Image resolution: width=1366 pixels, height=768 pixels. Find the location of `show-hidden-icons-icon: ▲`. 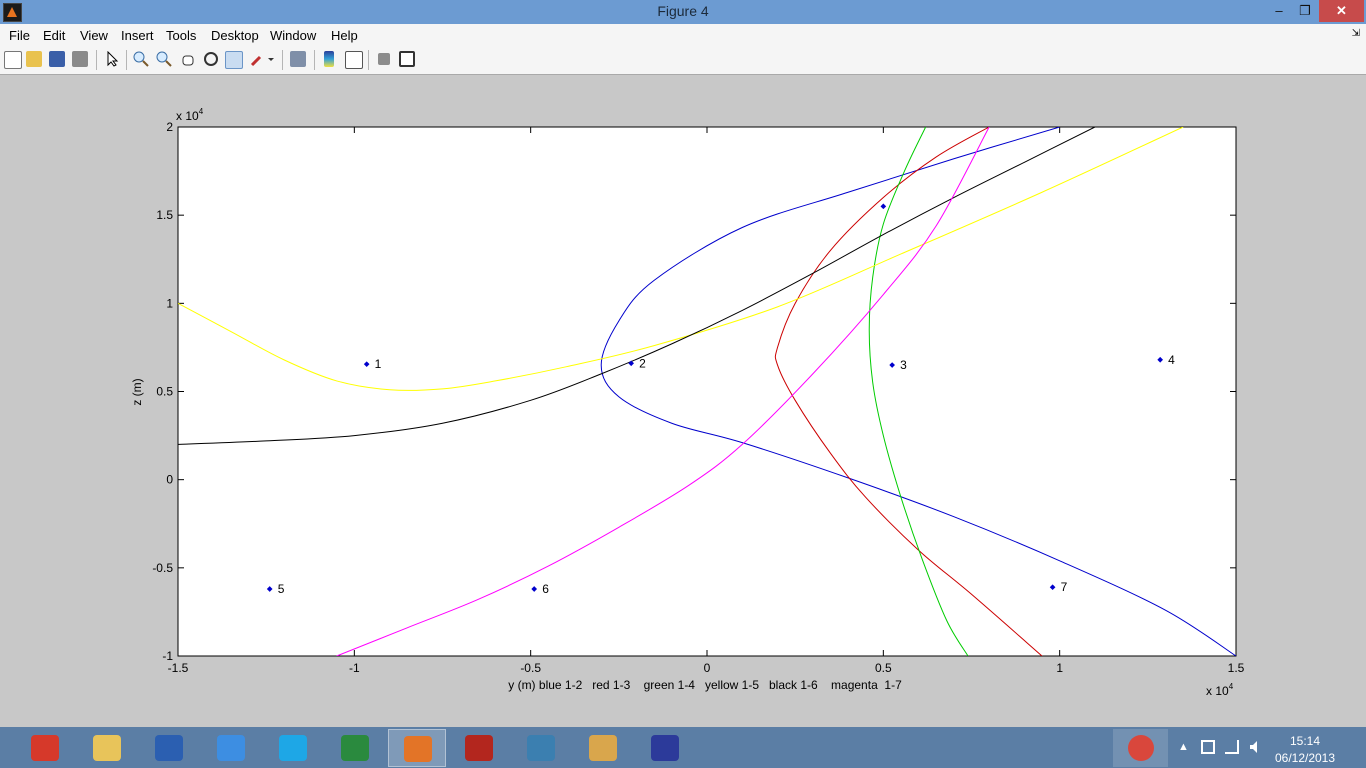

show-hidden-icons-icon: ▲ is located at coordinates (1183, 747).